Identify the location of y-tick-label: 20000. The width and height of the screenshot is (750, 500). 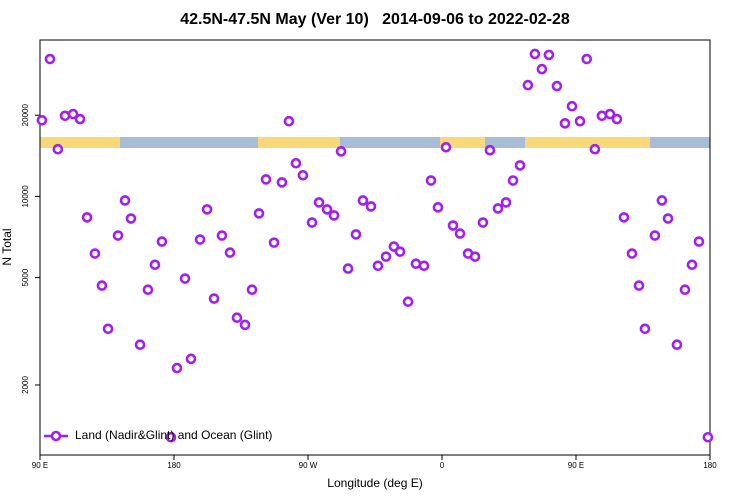
(25, 115).